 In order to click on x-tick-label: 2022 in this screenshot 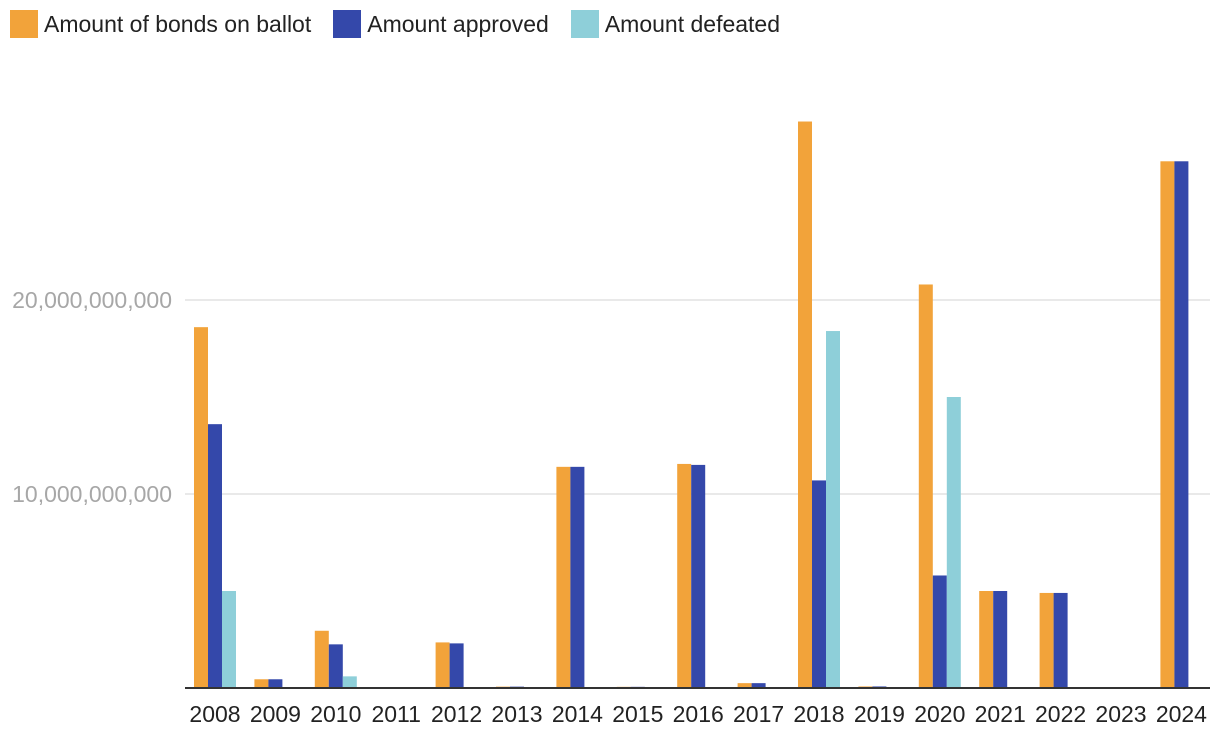, I will do `click(1060, 714)`.